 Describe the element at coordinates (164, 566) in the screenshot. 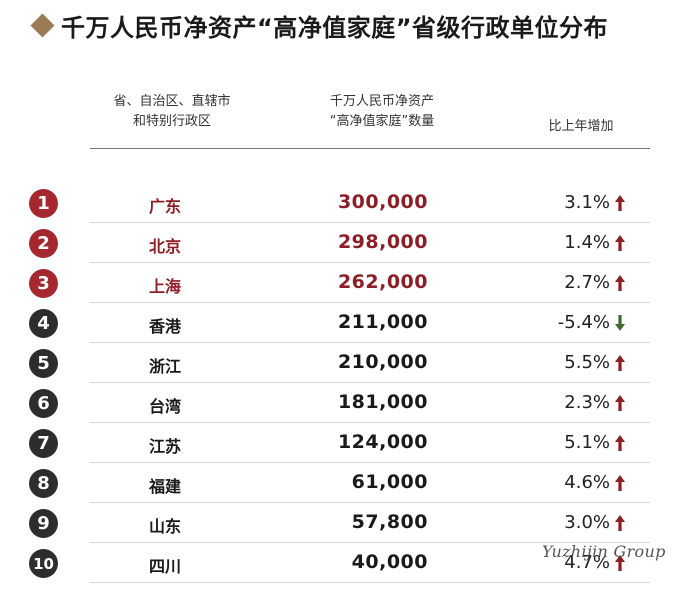

I see `region-name: 四川` at that location.